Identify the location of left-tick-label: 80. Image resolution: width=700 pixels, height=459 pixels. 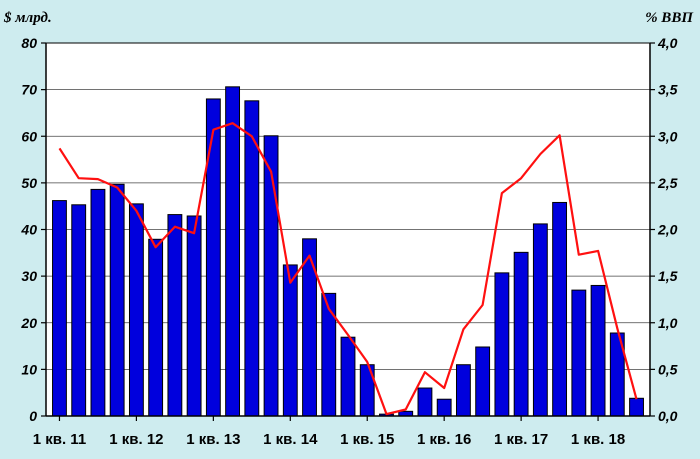
(29, 43).